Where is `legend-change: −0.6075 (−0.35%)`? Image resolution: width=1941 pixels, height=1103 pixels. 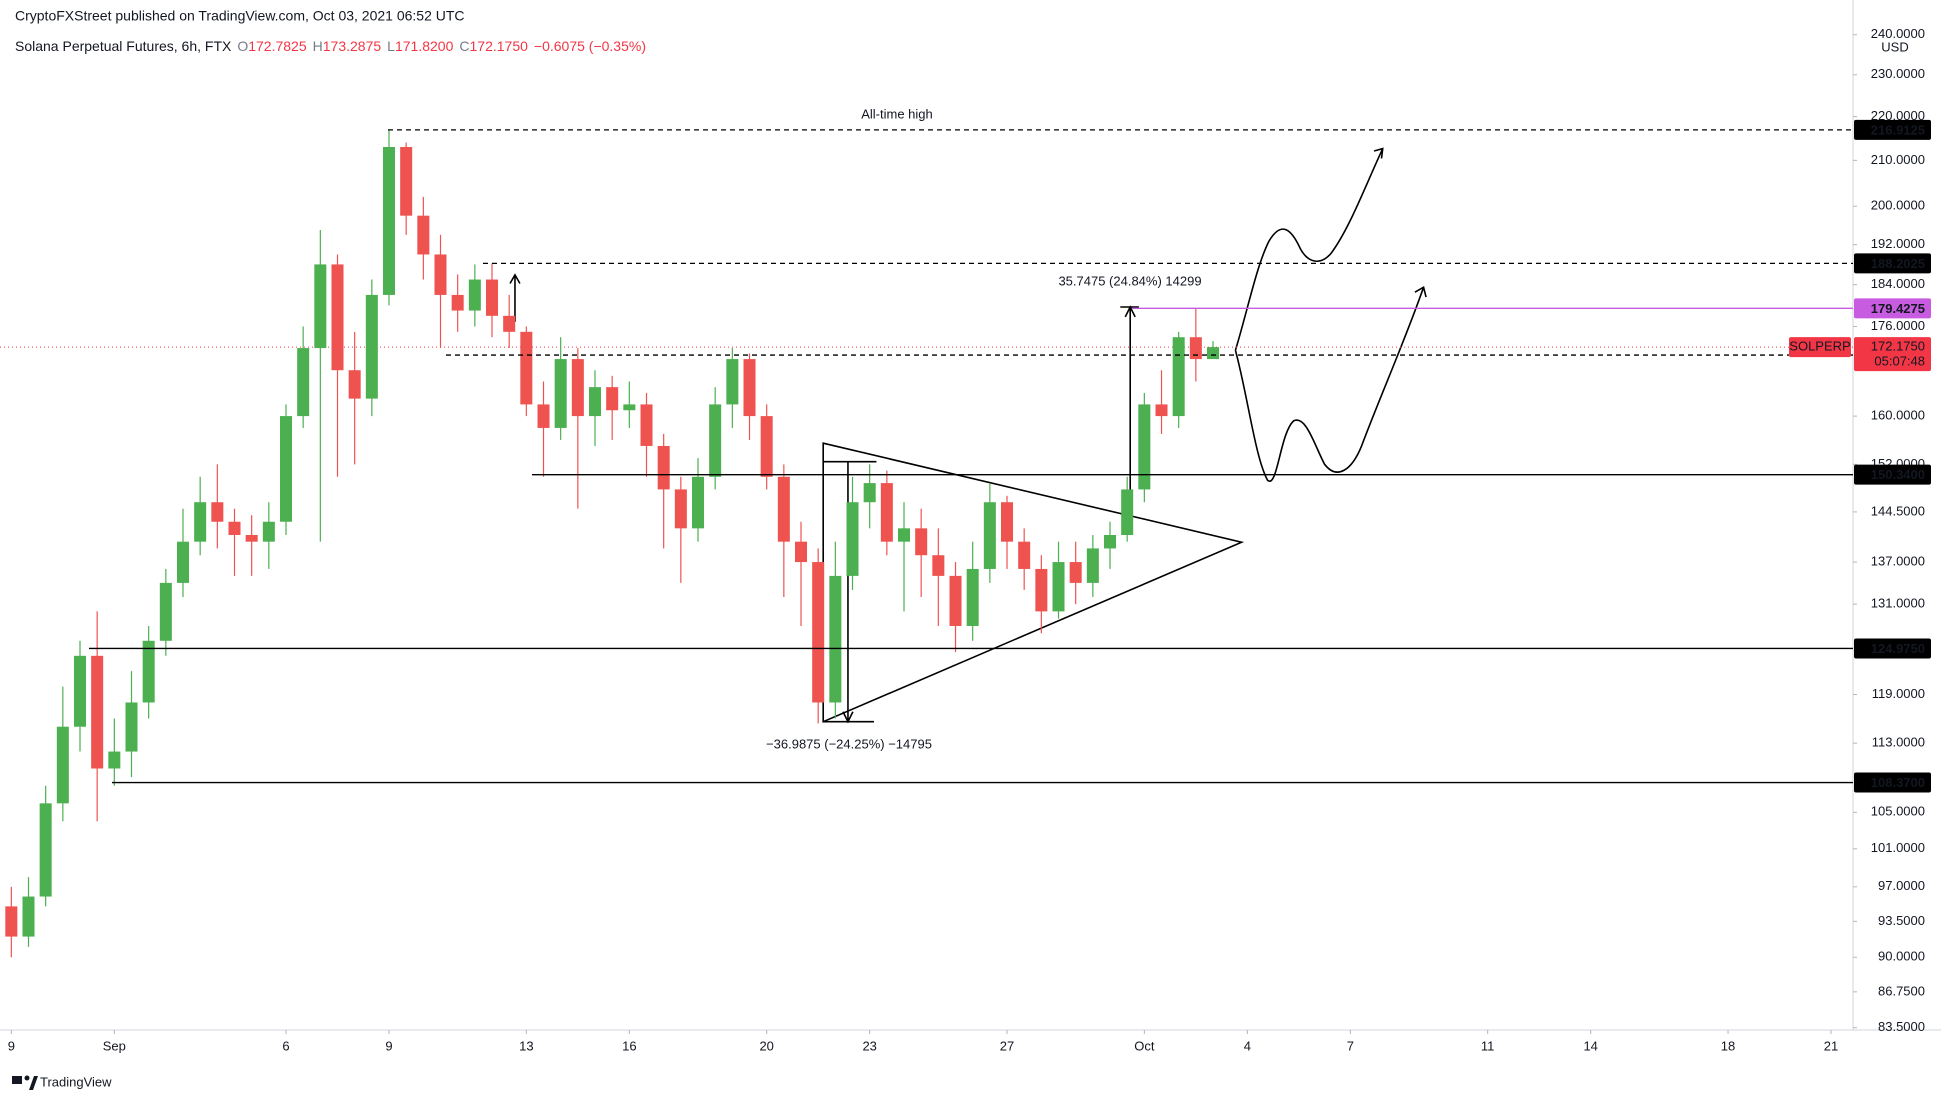 legend-change: −0.6075 (−0.35%) is located at coordinates (590, 46).